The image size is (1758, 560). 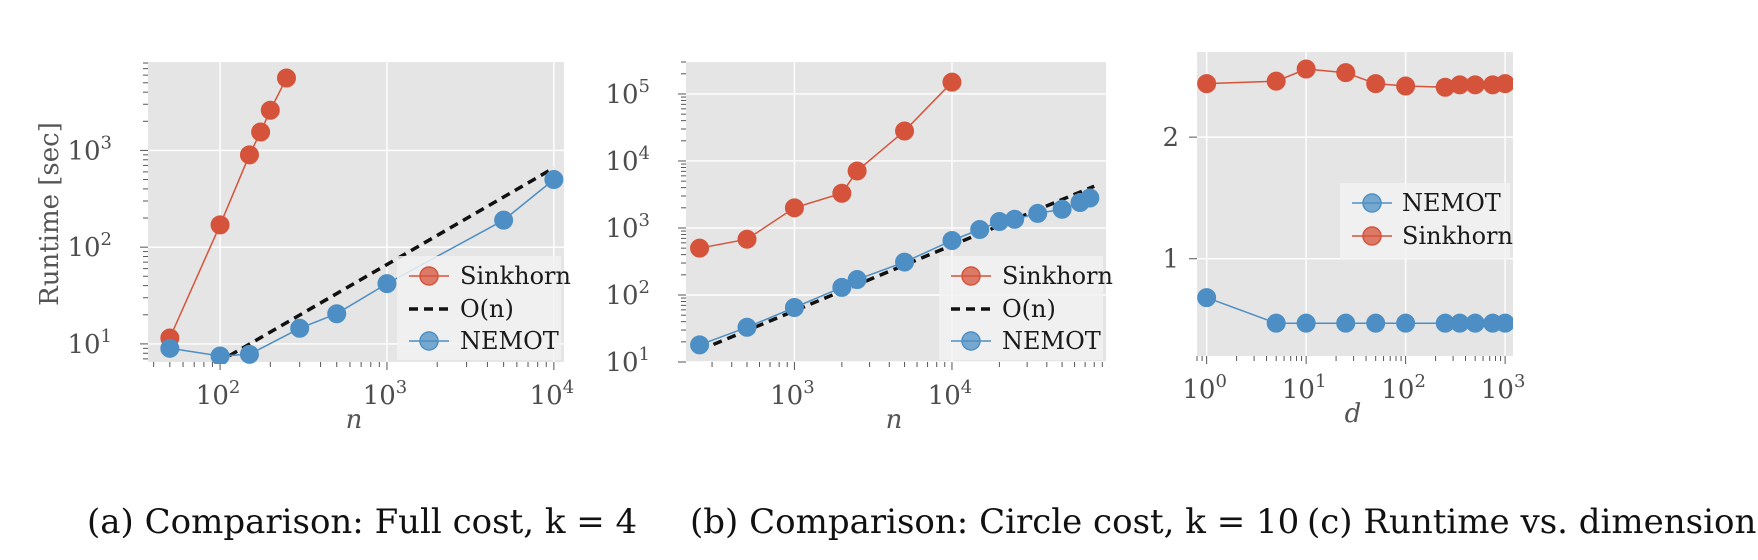 I want to click on y-tick-label: 10³, so click(x=627, y=227).